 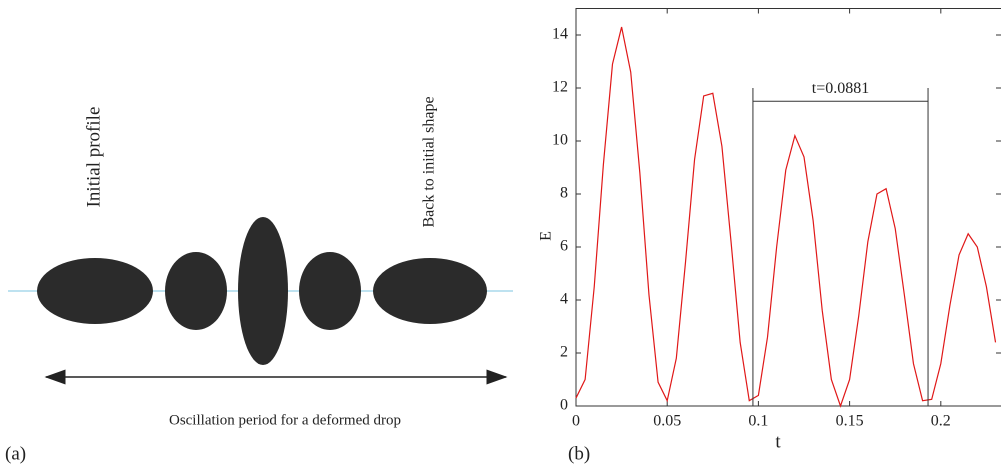 I want to click on x-tick-label: 0.2, so click(x=941, y=421).